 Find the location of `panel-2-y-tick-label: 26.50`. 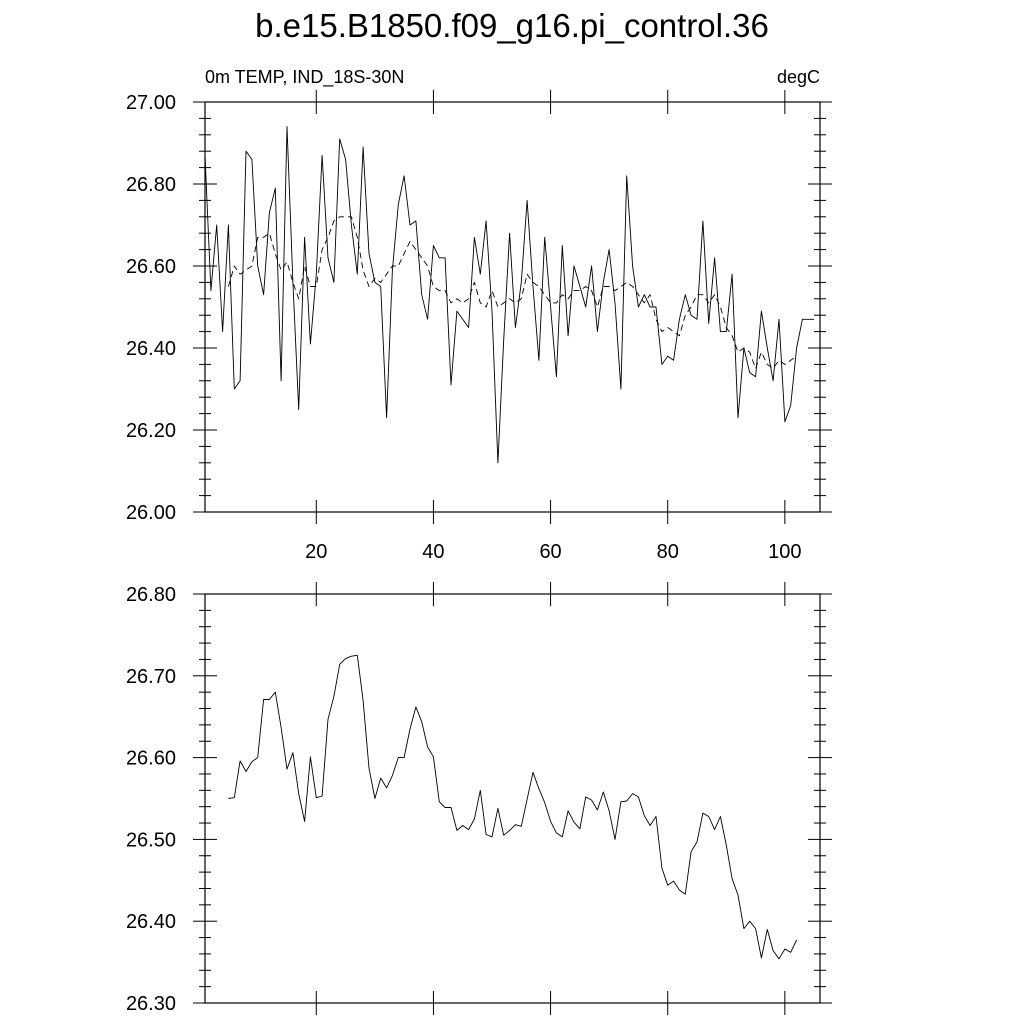

panel-2-y-tick-label: 26.50 is located at coordinates (151, 840).